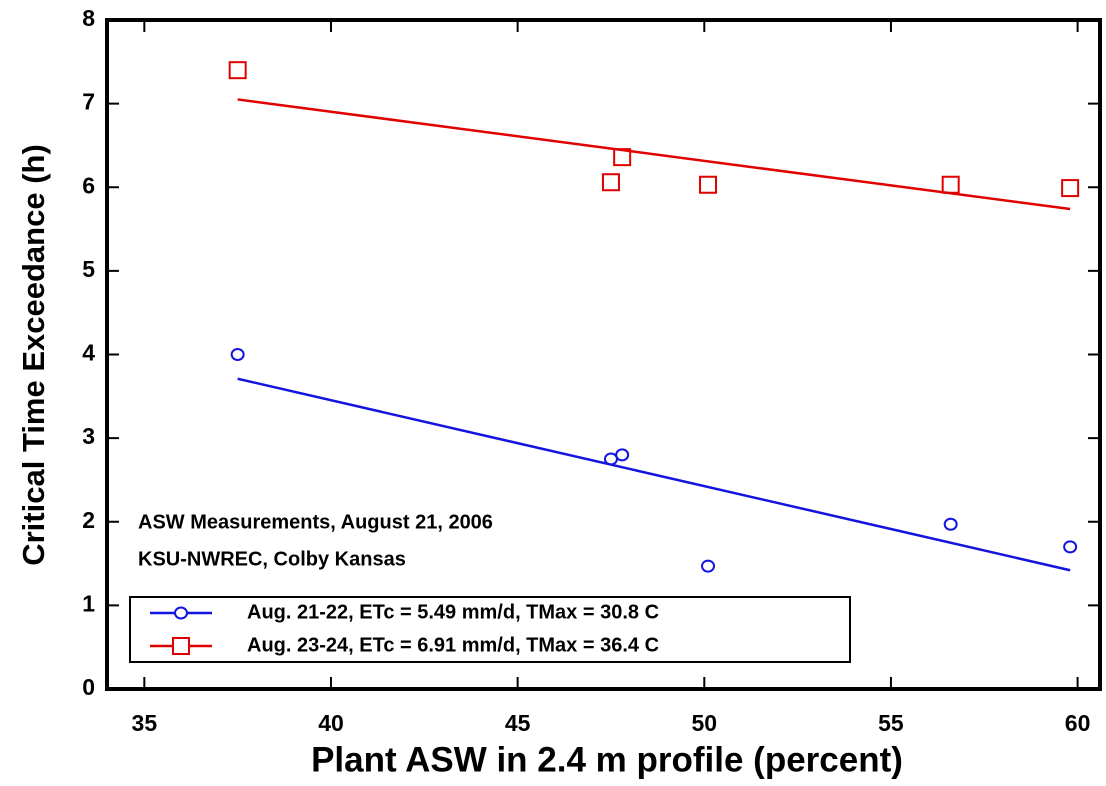  What do you see at coordinates (88, 18) in the screenshot?
I see `y-tick-label: 8` at bounding box center [88, 18].